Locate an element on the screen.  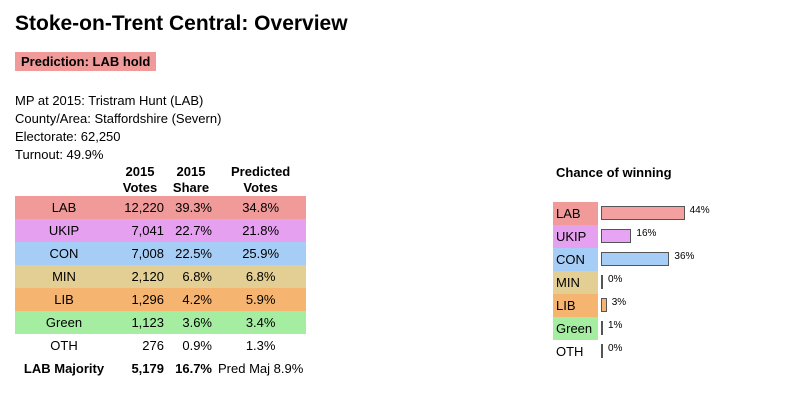
chance-party-label: MIN is located at coordinates (575, 282).